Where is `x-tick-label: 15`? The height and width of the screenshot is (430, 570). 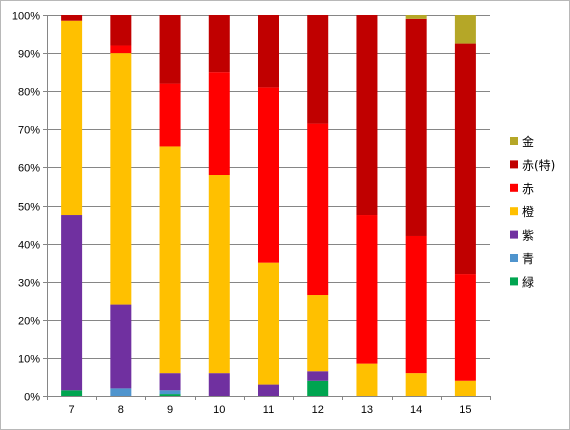 x-tick-label: 15 is located at coordinates (465, 410).